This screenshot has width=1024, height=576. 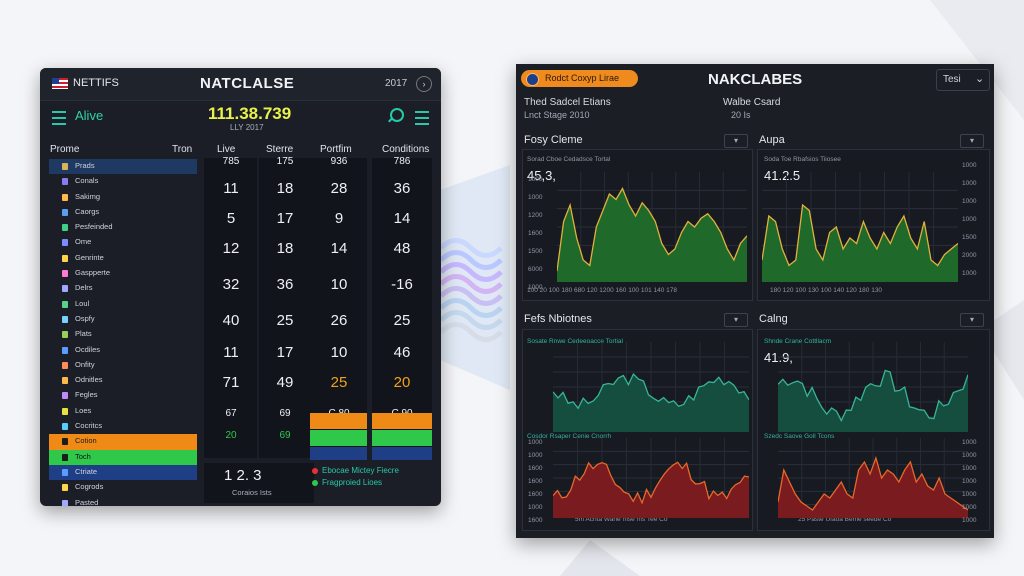 What do you see at coordinates (123, 380) in the screenshot?
I see `list-item: Odnitles` at bounding box center [123, 380].